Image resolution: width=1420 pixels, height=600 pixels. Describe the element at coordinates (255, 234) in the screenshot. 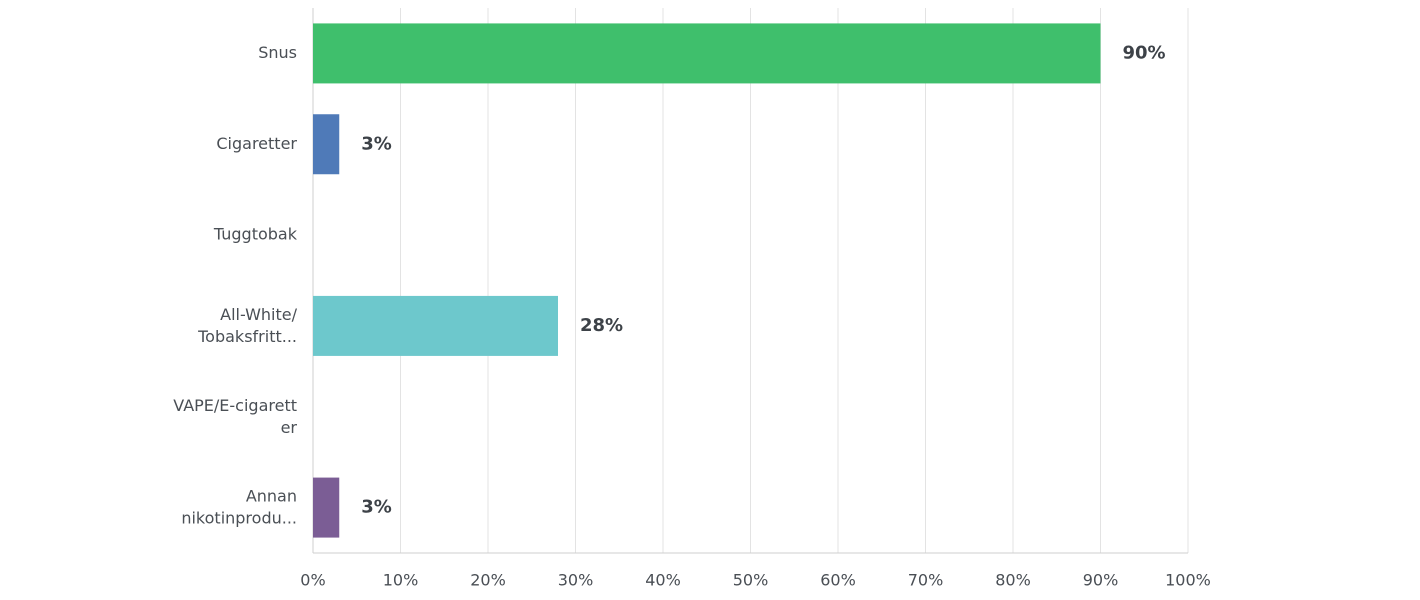

I see `y-tick-label: Tuggtobak` at that location.